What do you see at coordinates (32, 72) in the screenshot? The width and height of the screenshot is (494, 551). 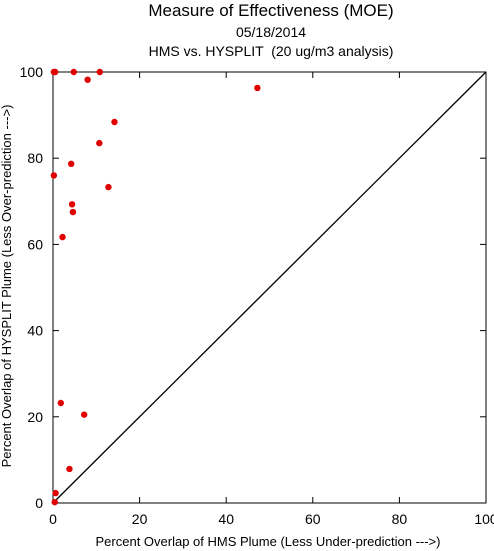 I see `y-tick-label: 100` at bounding box center [32, 72].